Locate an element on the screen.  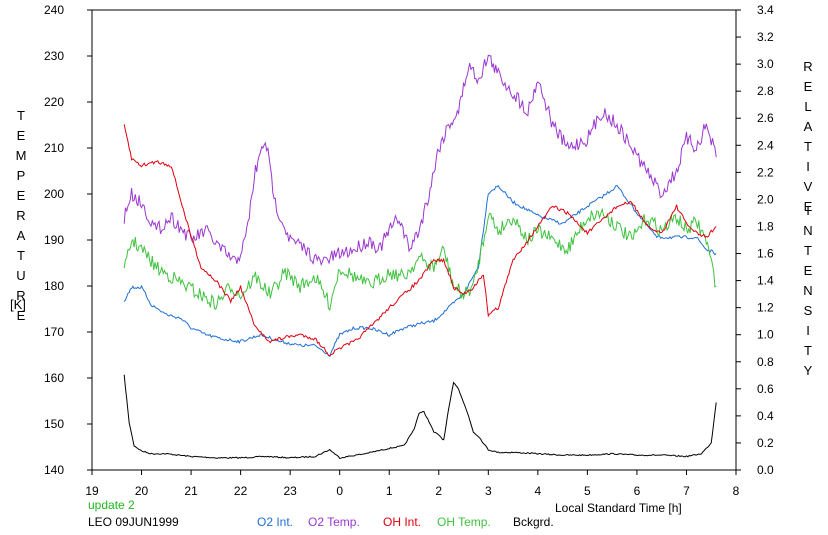
x-tick-label: 4 is located at coordinates (538, 491).